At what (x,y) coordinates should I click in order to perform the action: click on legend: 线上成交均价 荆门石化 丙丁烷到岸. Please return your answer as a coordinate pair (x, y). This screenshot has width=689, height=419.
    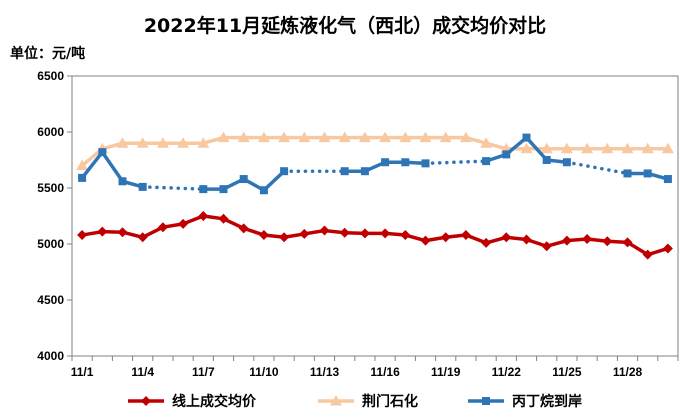
    Looking at the image, I should click on (355, 401).